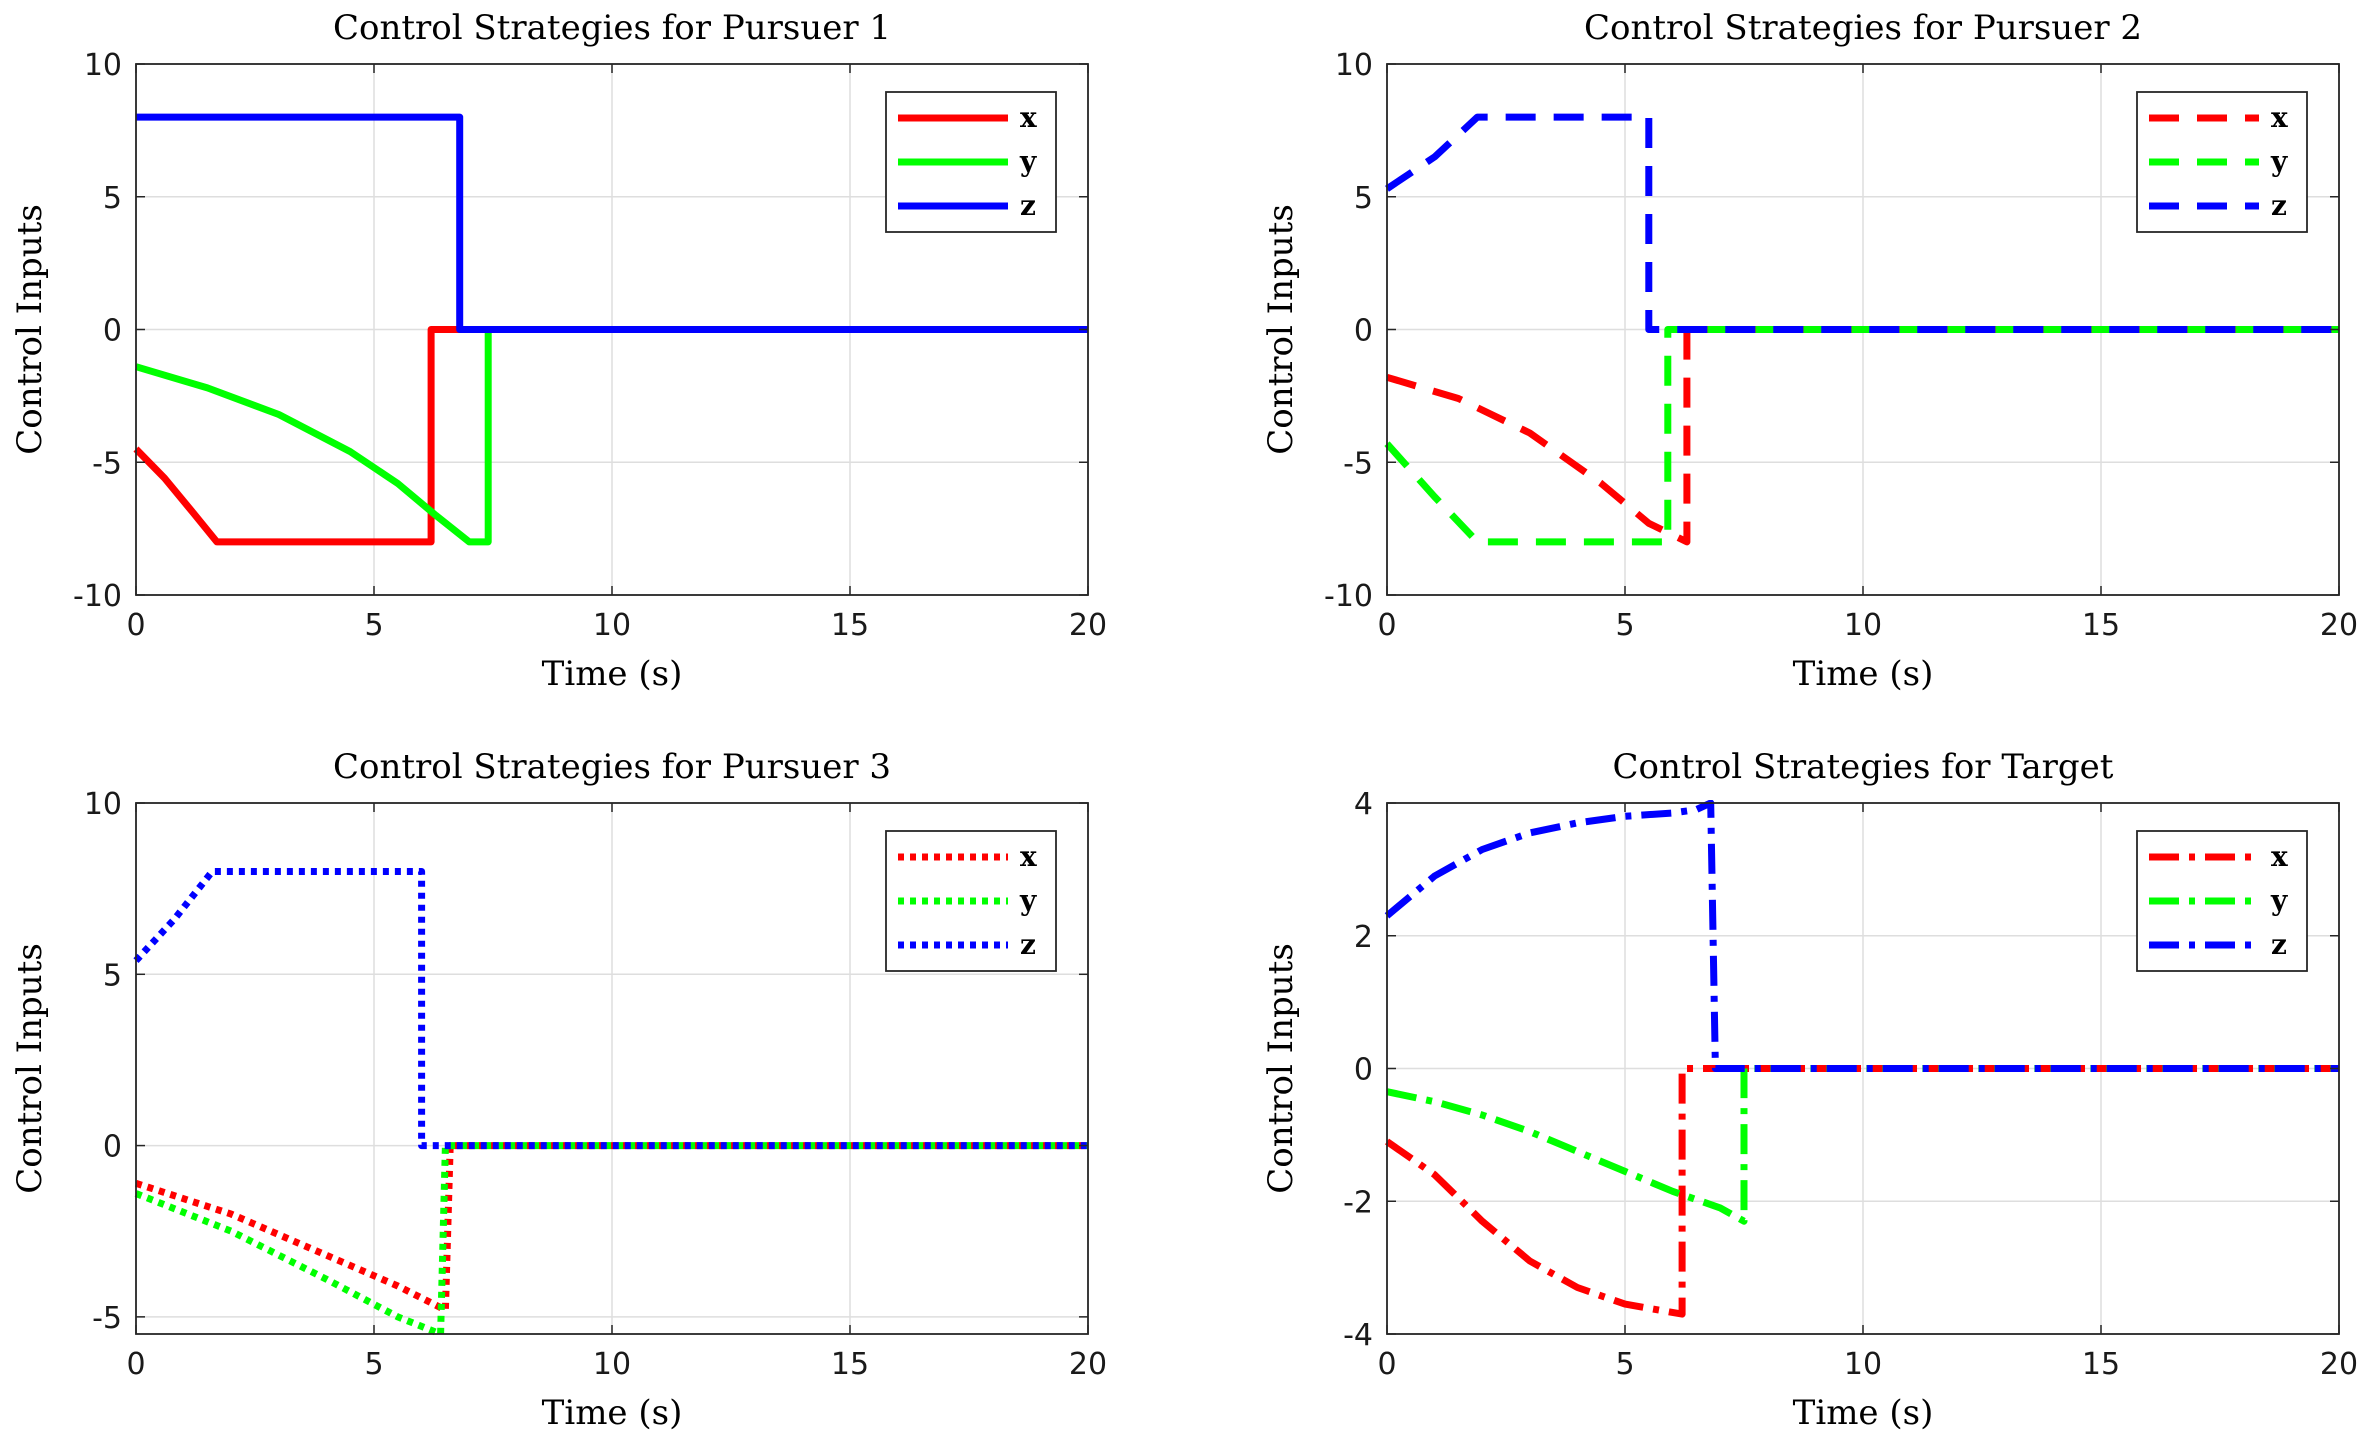 This screenshot has width=2368, height=1455. What do you see at coordinates (612, 767) in the screenshot?
I see `chart-title: Control Strategies for Pursuer 3` at bounding box center [612, 767].